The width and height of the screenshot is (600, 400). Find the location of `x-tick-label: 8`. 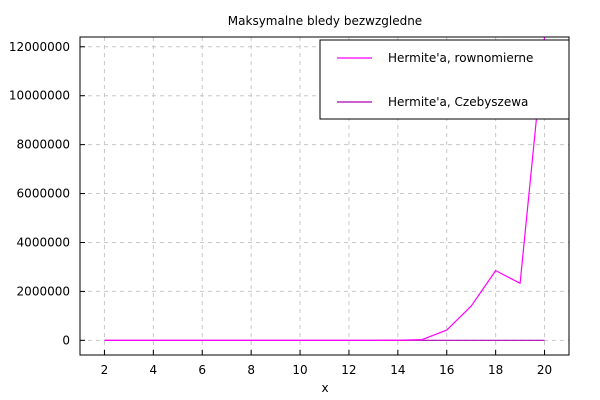

x-tick-label: 8 is located at coordinates (251, 370).